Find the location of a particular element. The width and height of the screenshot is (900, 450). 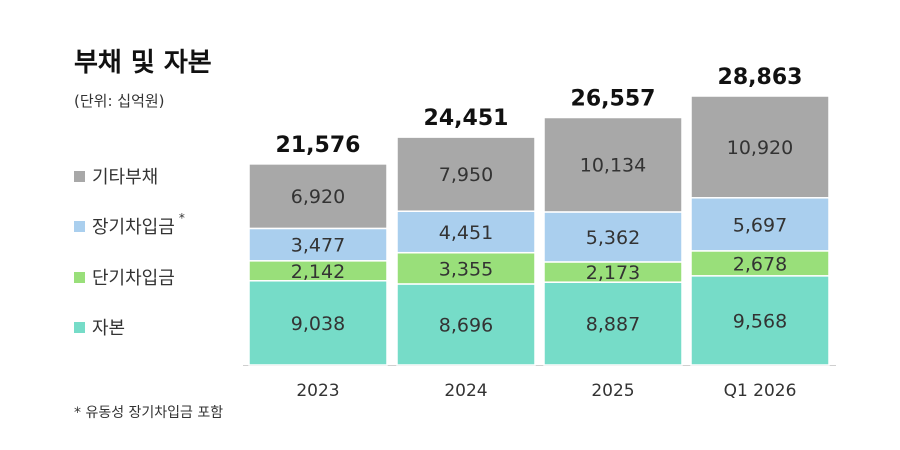

data-label-other-liabilities-q1-2026: 10,920 is located at coordinates (760, 148).